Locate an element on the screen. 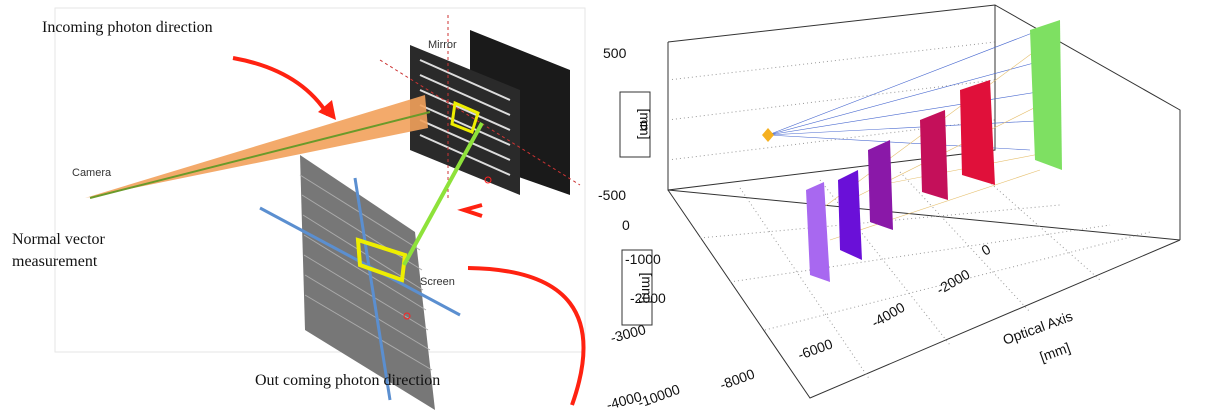 This screenshot has width=1211, height=416. source is located at coordinates (768, 135).